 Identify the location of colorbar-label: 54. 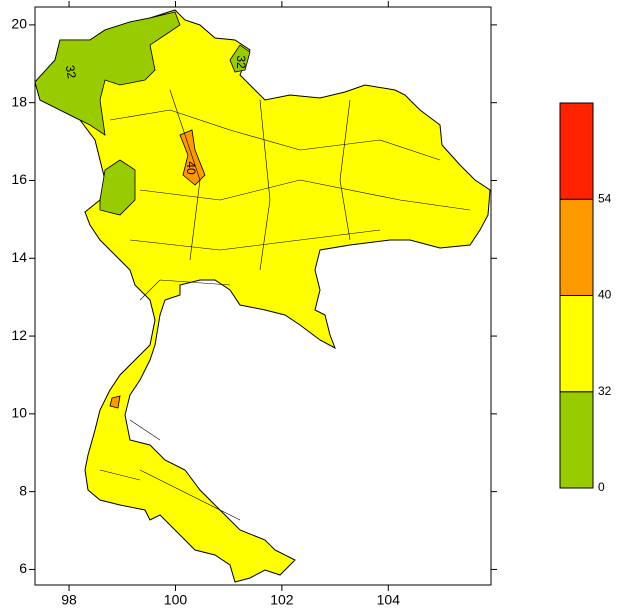
(605, 198).